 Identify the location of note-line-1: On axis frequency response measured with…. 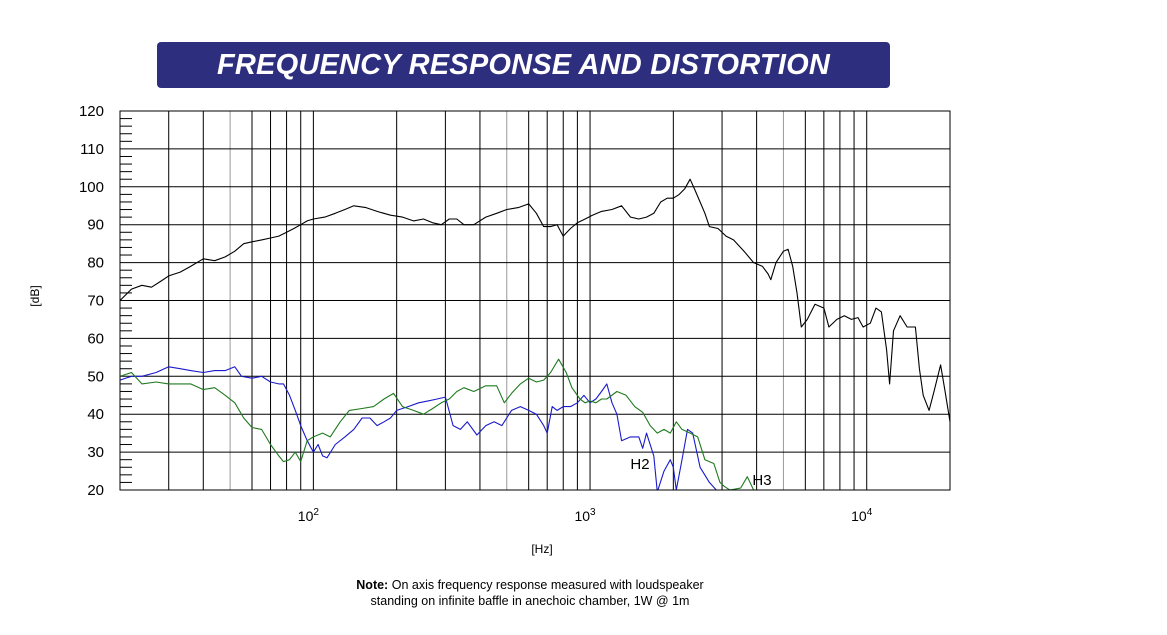
(547, 585).